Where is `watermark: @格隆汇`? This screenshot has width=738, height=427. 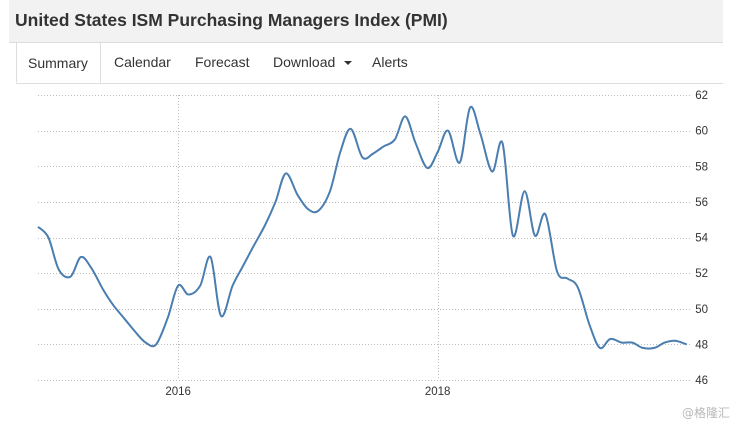
watermark: @格隆汇 is located at coordinates (705, 413).